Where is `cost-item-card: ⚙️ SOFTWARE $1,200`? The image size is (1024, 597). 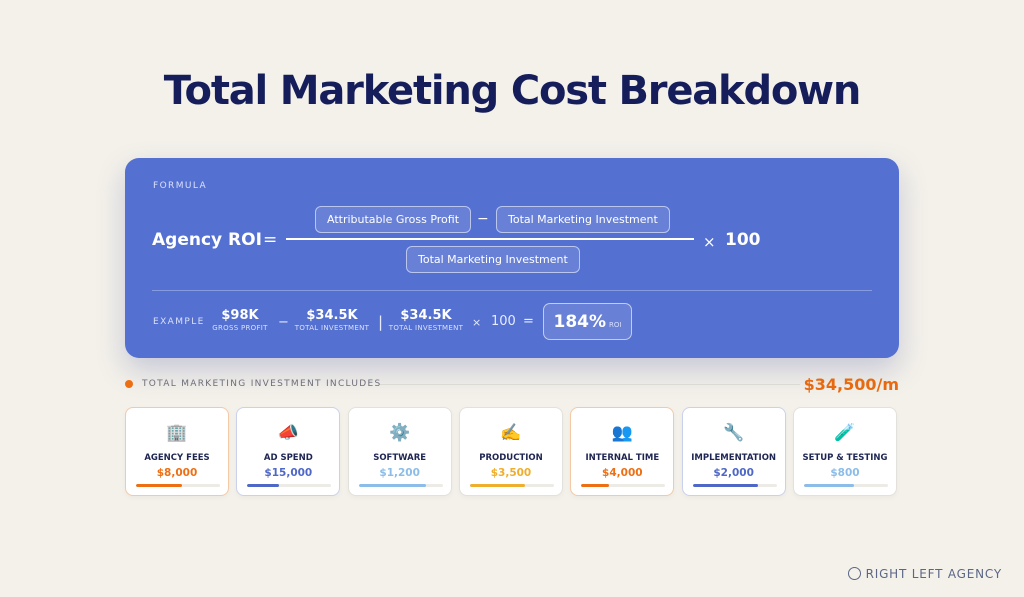 cost-item-card: ⚙️ SOFTWARE $1,200 is located at coordinates (399, 451).